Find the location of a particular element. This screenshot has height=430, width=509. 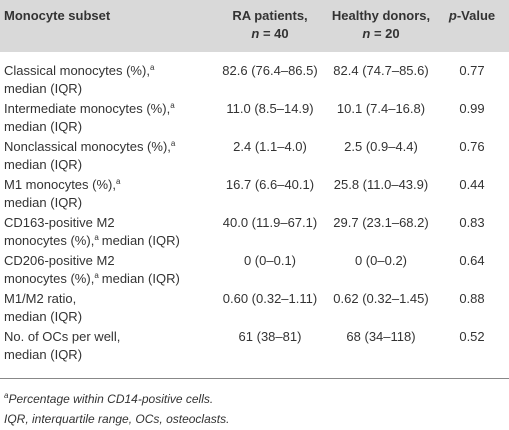

hd-cell: 2.5 (0.9–4.4) is located at coordinates (381, 146).